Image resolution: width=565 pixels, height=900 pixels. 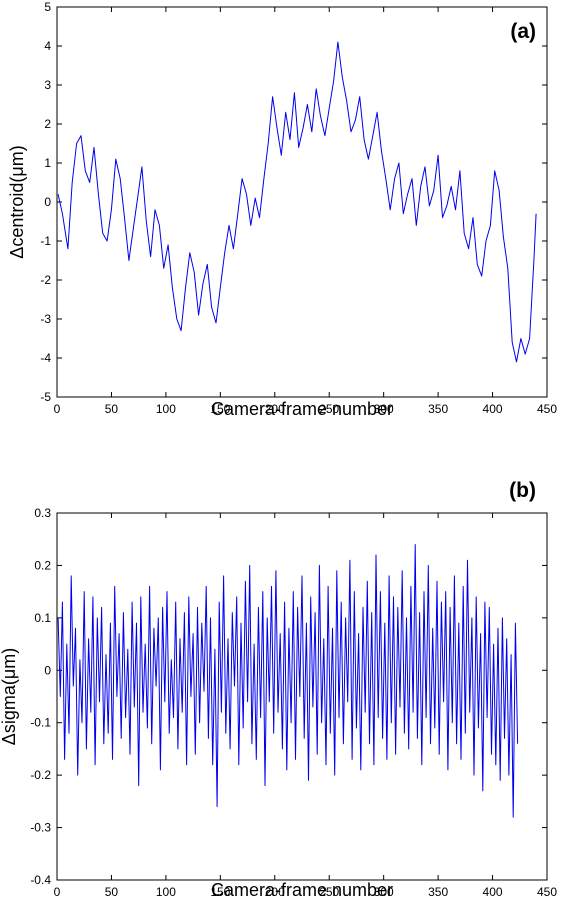 What do you see at coordinates (17, 201) in the screenshot?
I see `y-axis-title: Δcentroid(μm)` at bounding box center [17, 201].